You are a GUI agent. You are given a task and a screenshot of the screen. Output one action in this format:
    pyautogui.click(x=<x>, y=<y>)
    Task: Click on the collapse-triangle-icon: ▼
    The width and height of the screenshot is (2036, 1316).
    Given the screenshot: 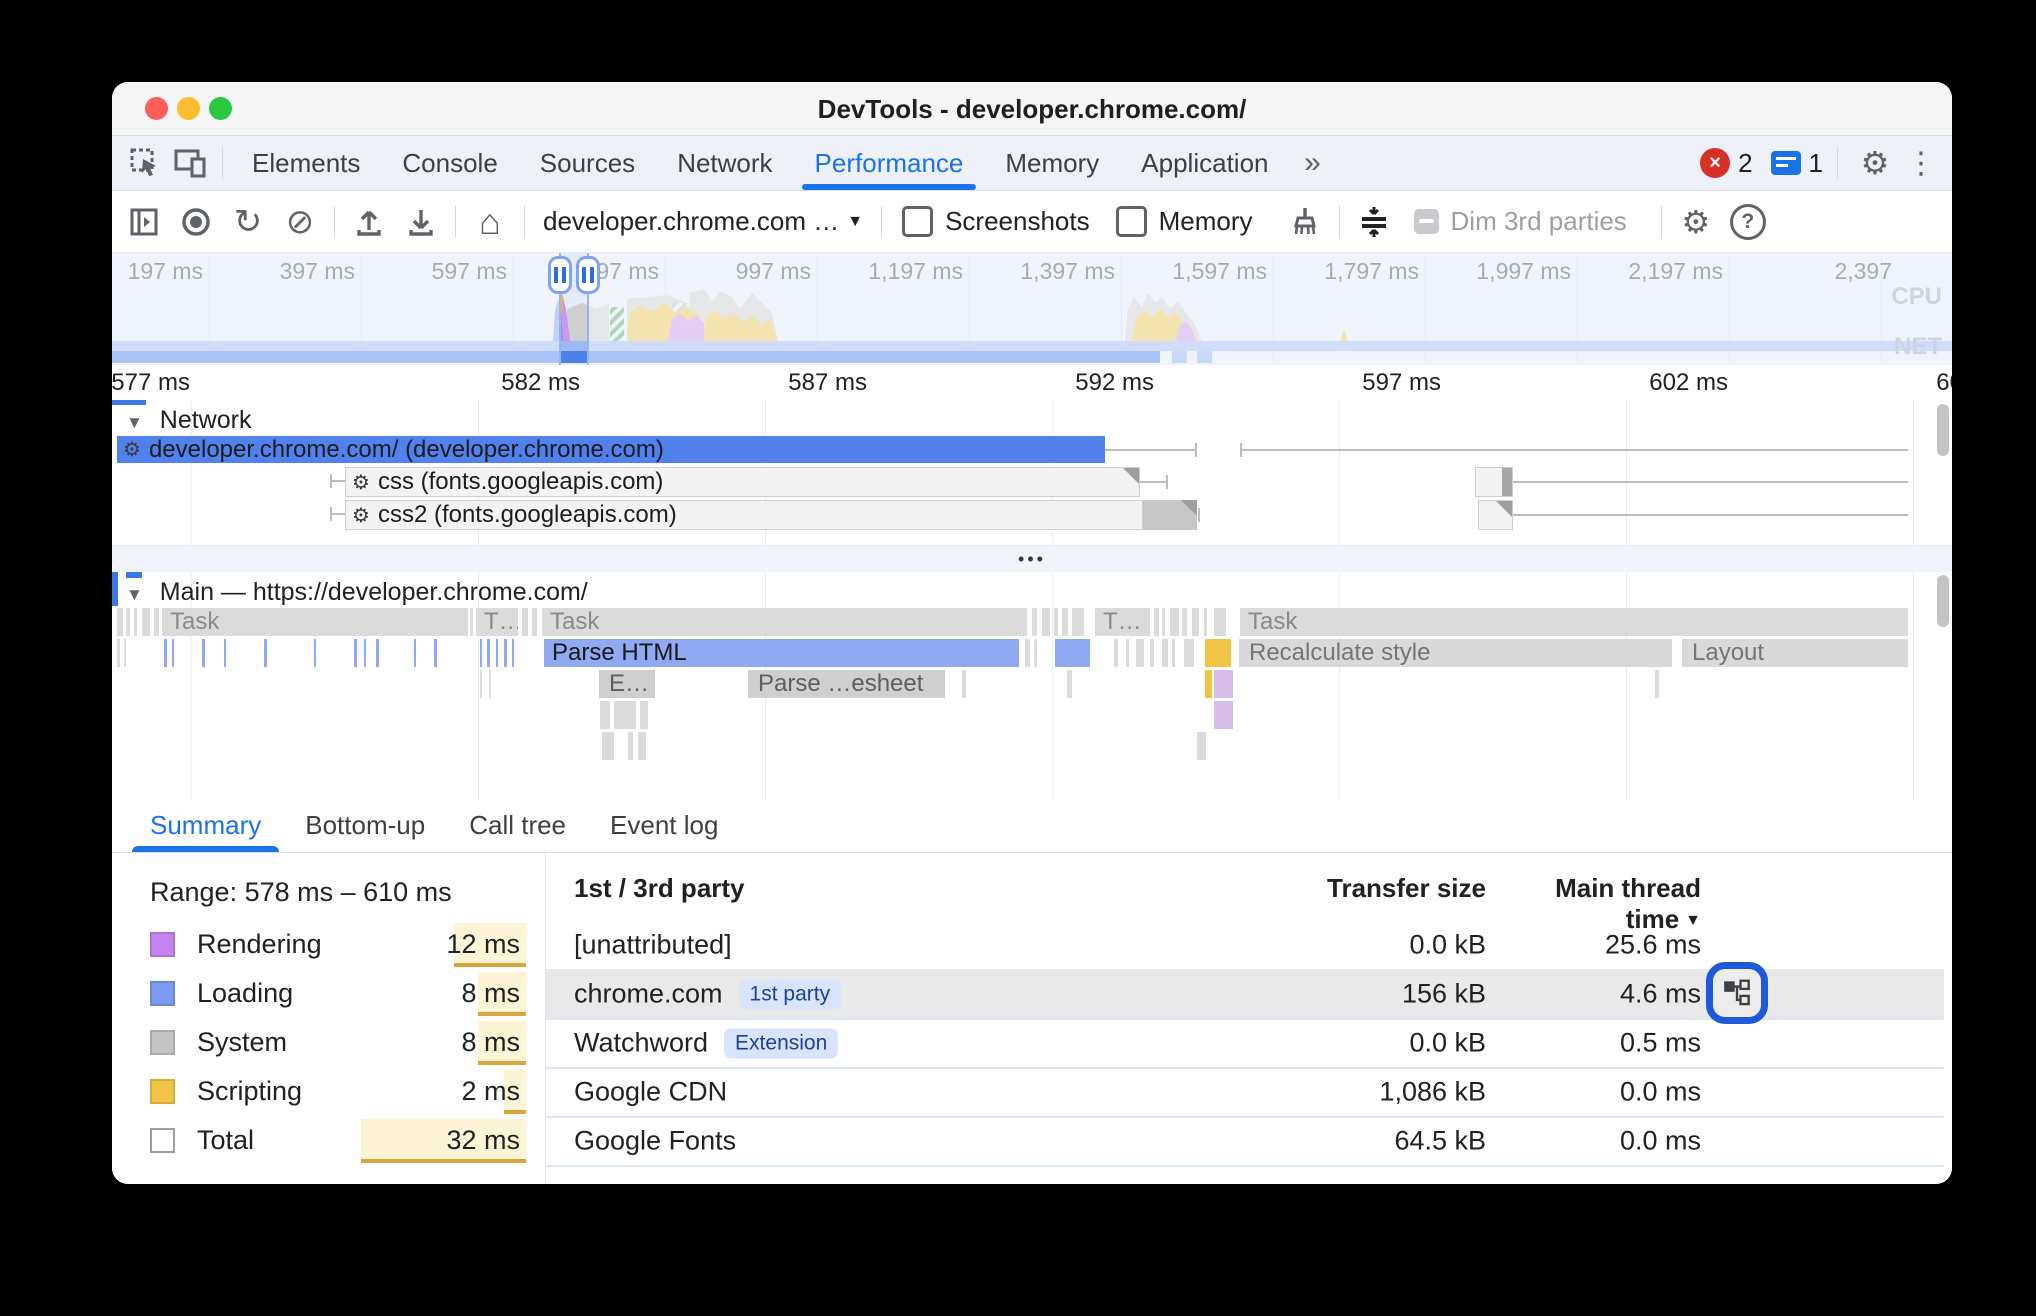 What is the action you would take?
    pyautogui.click(x=134, y=594)
    